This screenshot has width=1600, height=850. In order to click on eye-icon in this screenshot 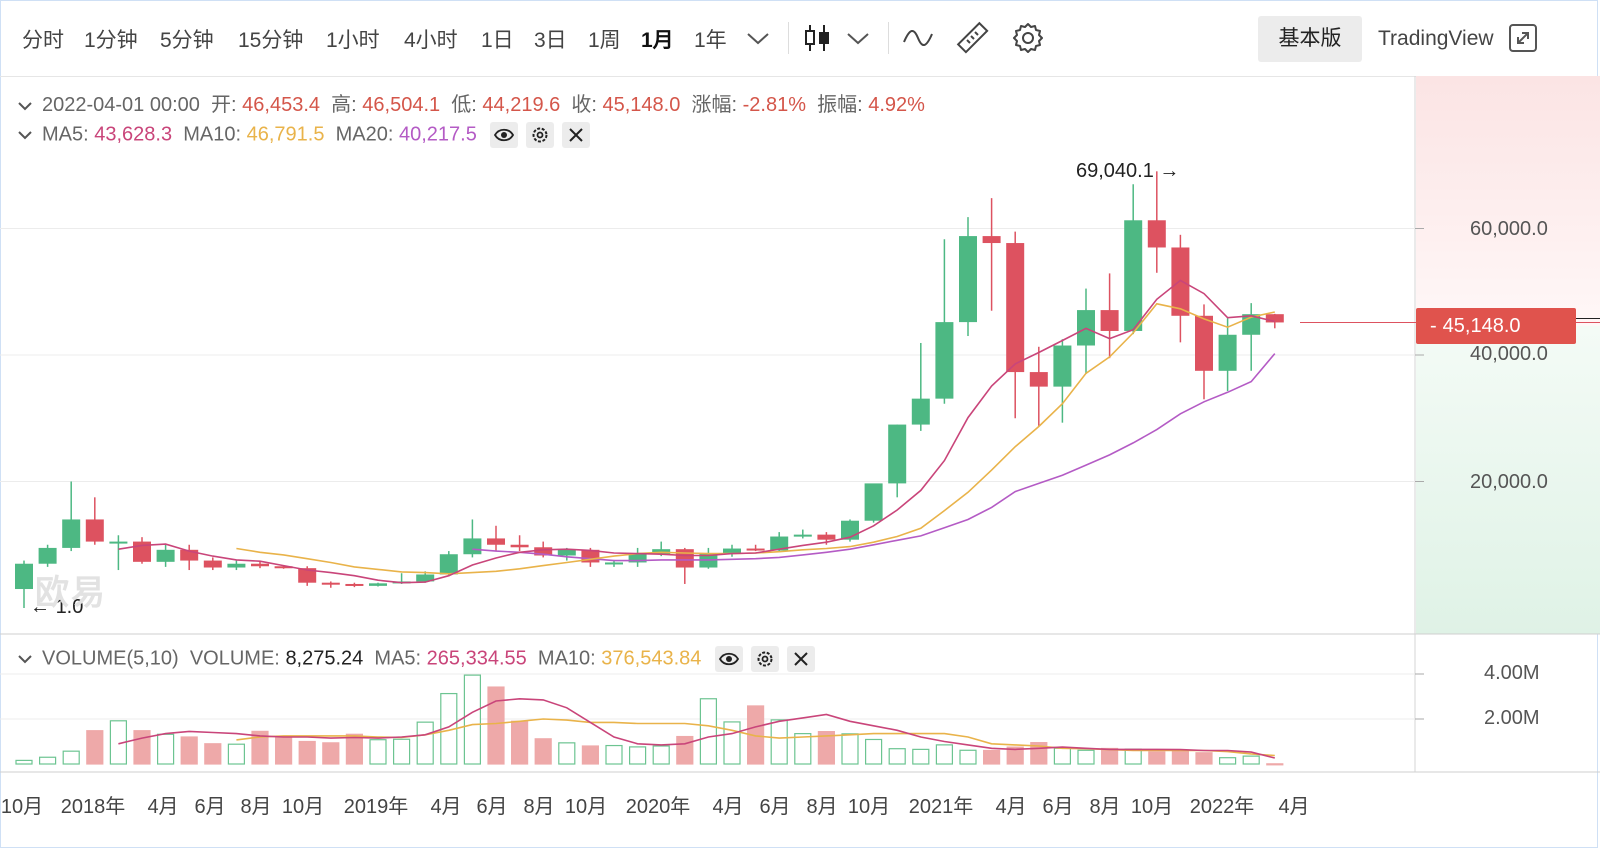, I will do `click(728, 659)`.